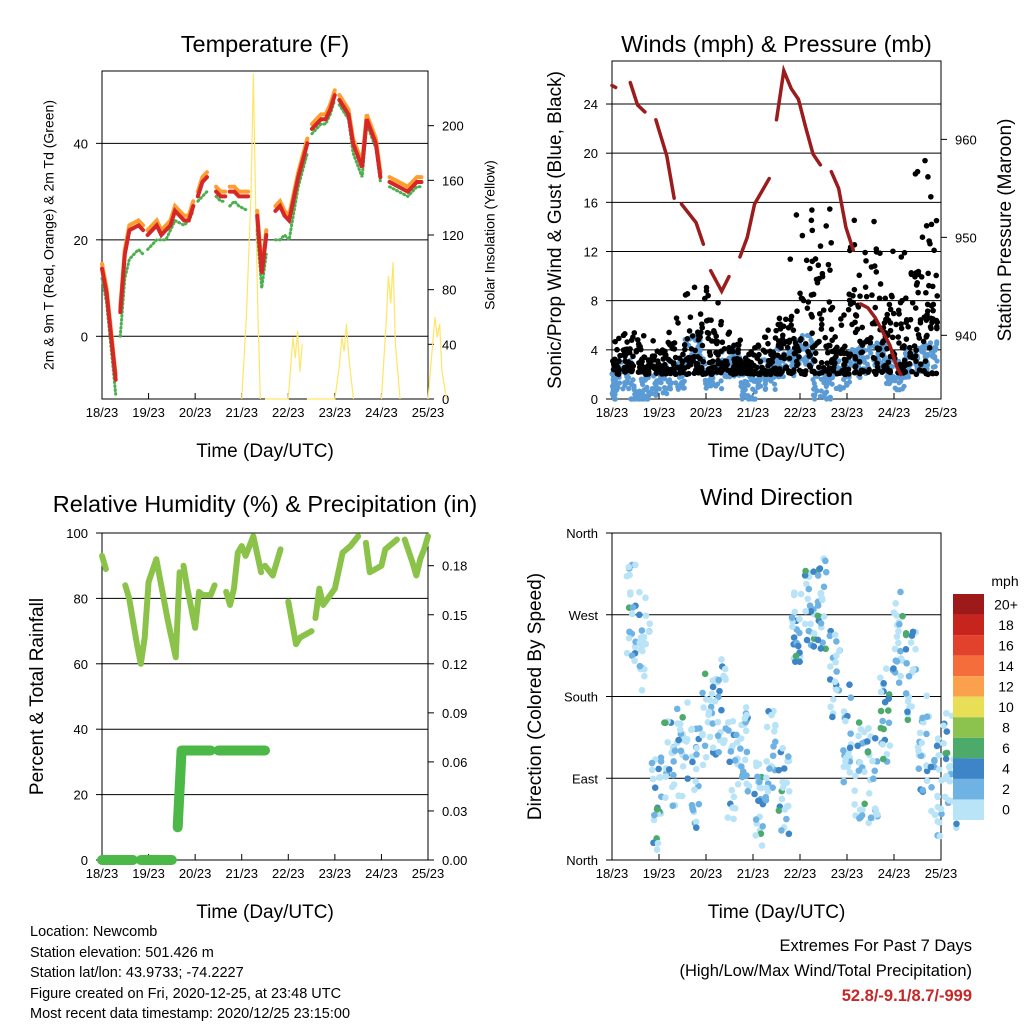  I want to click on 2m-t-trace, so click(291, 183).